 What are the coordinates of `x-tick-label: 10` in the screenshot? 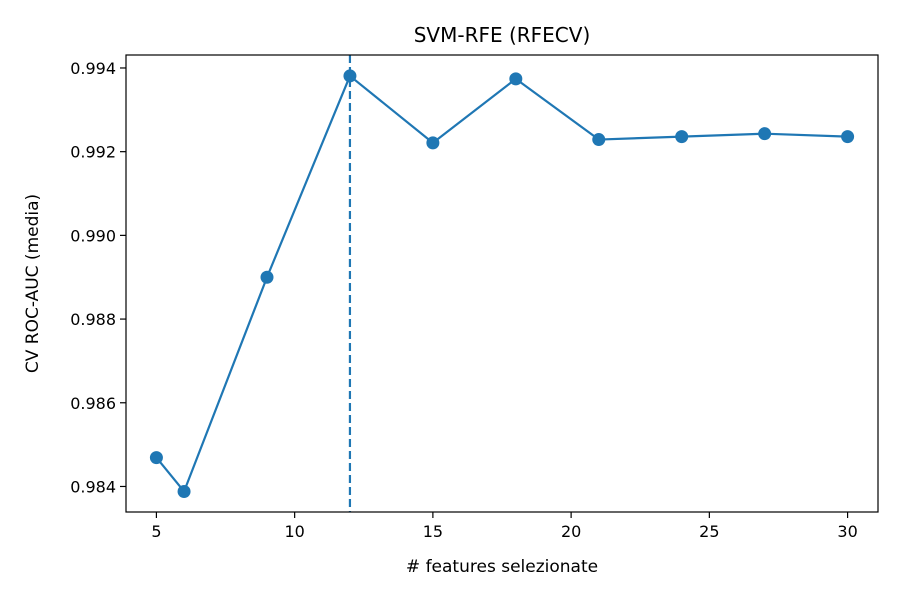 It's located at (294, 531).